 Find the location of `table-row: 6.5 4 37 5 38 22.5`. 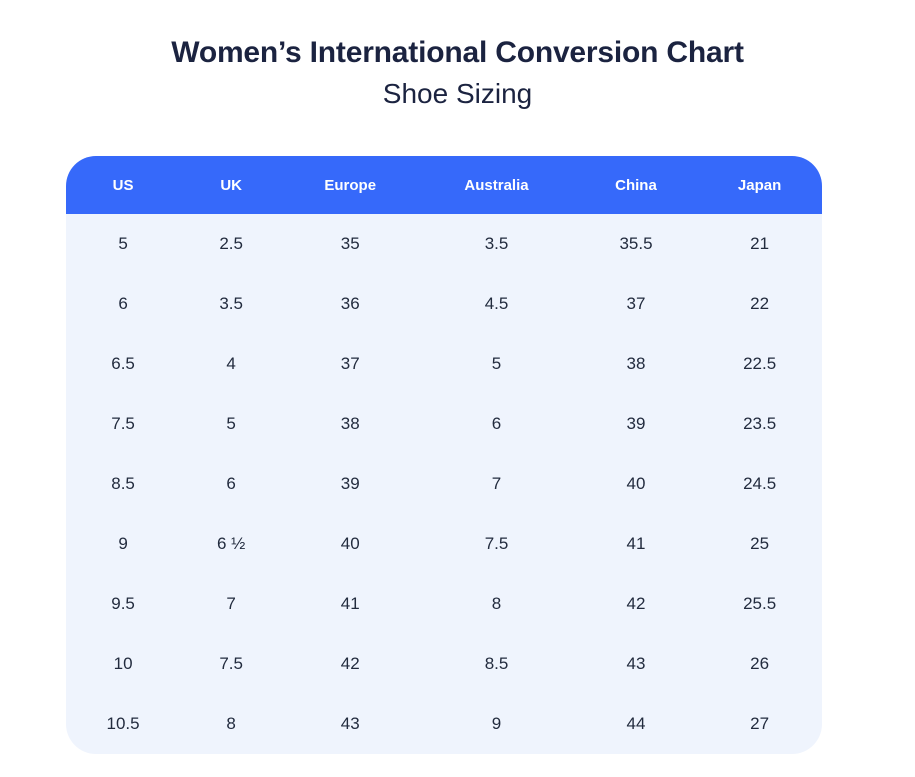

table-row: 6.5 4 37 5 38 22.5 is located at coordinates (444, 364).